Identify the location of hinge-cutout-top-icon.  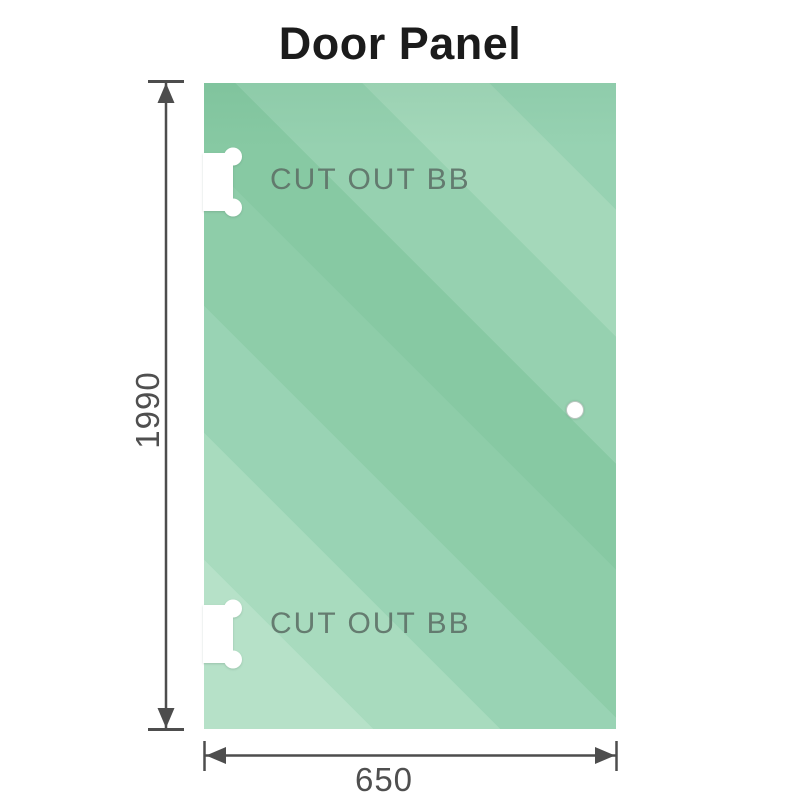
(222, 182).